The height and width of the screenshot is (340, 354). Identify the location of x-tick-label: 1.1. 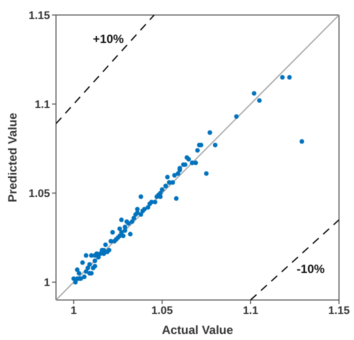
(250, 310).